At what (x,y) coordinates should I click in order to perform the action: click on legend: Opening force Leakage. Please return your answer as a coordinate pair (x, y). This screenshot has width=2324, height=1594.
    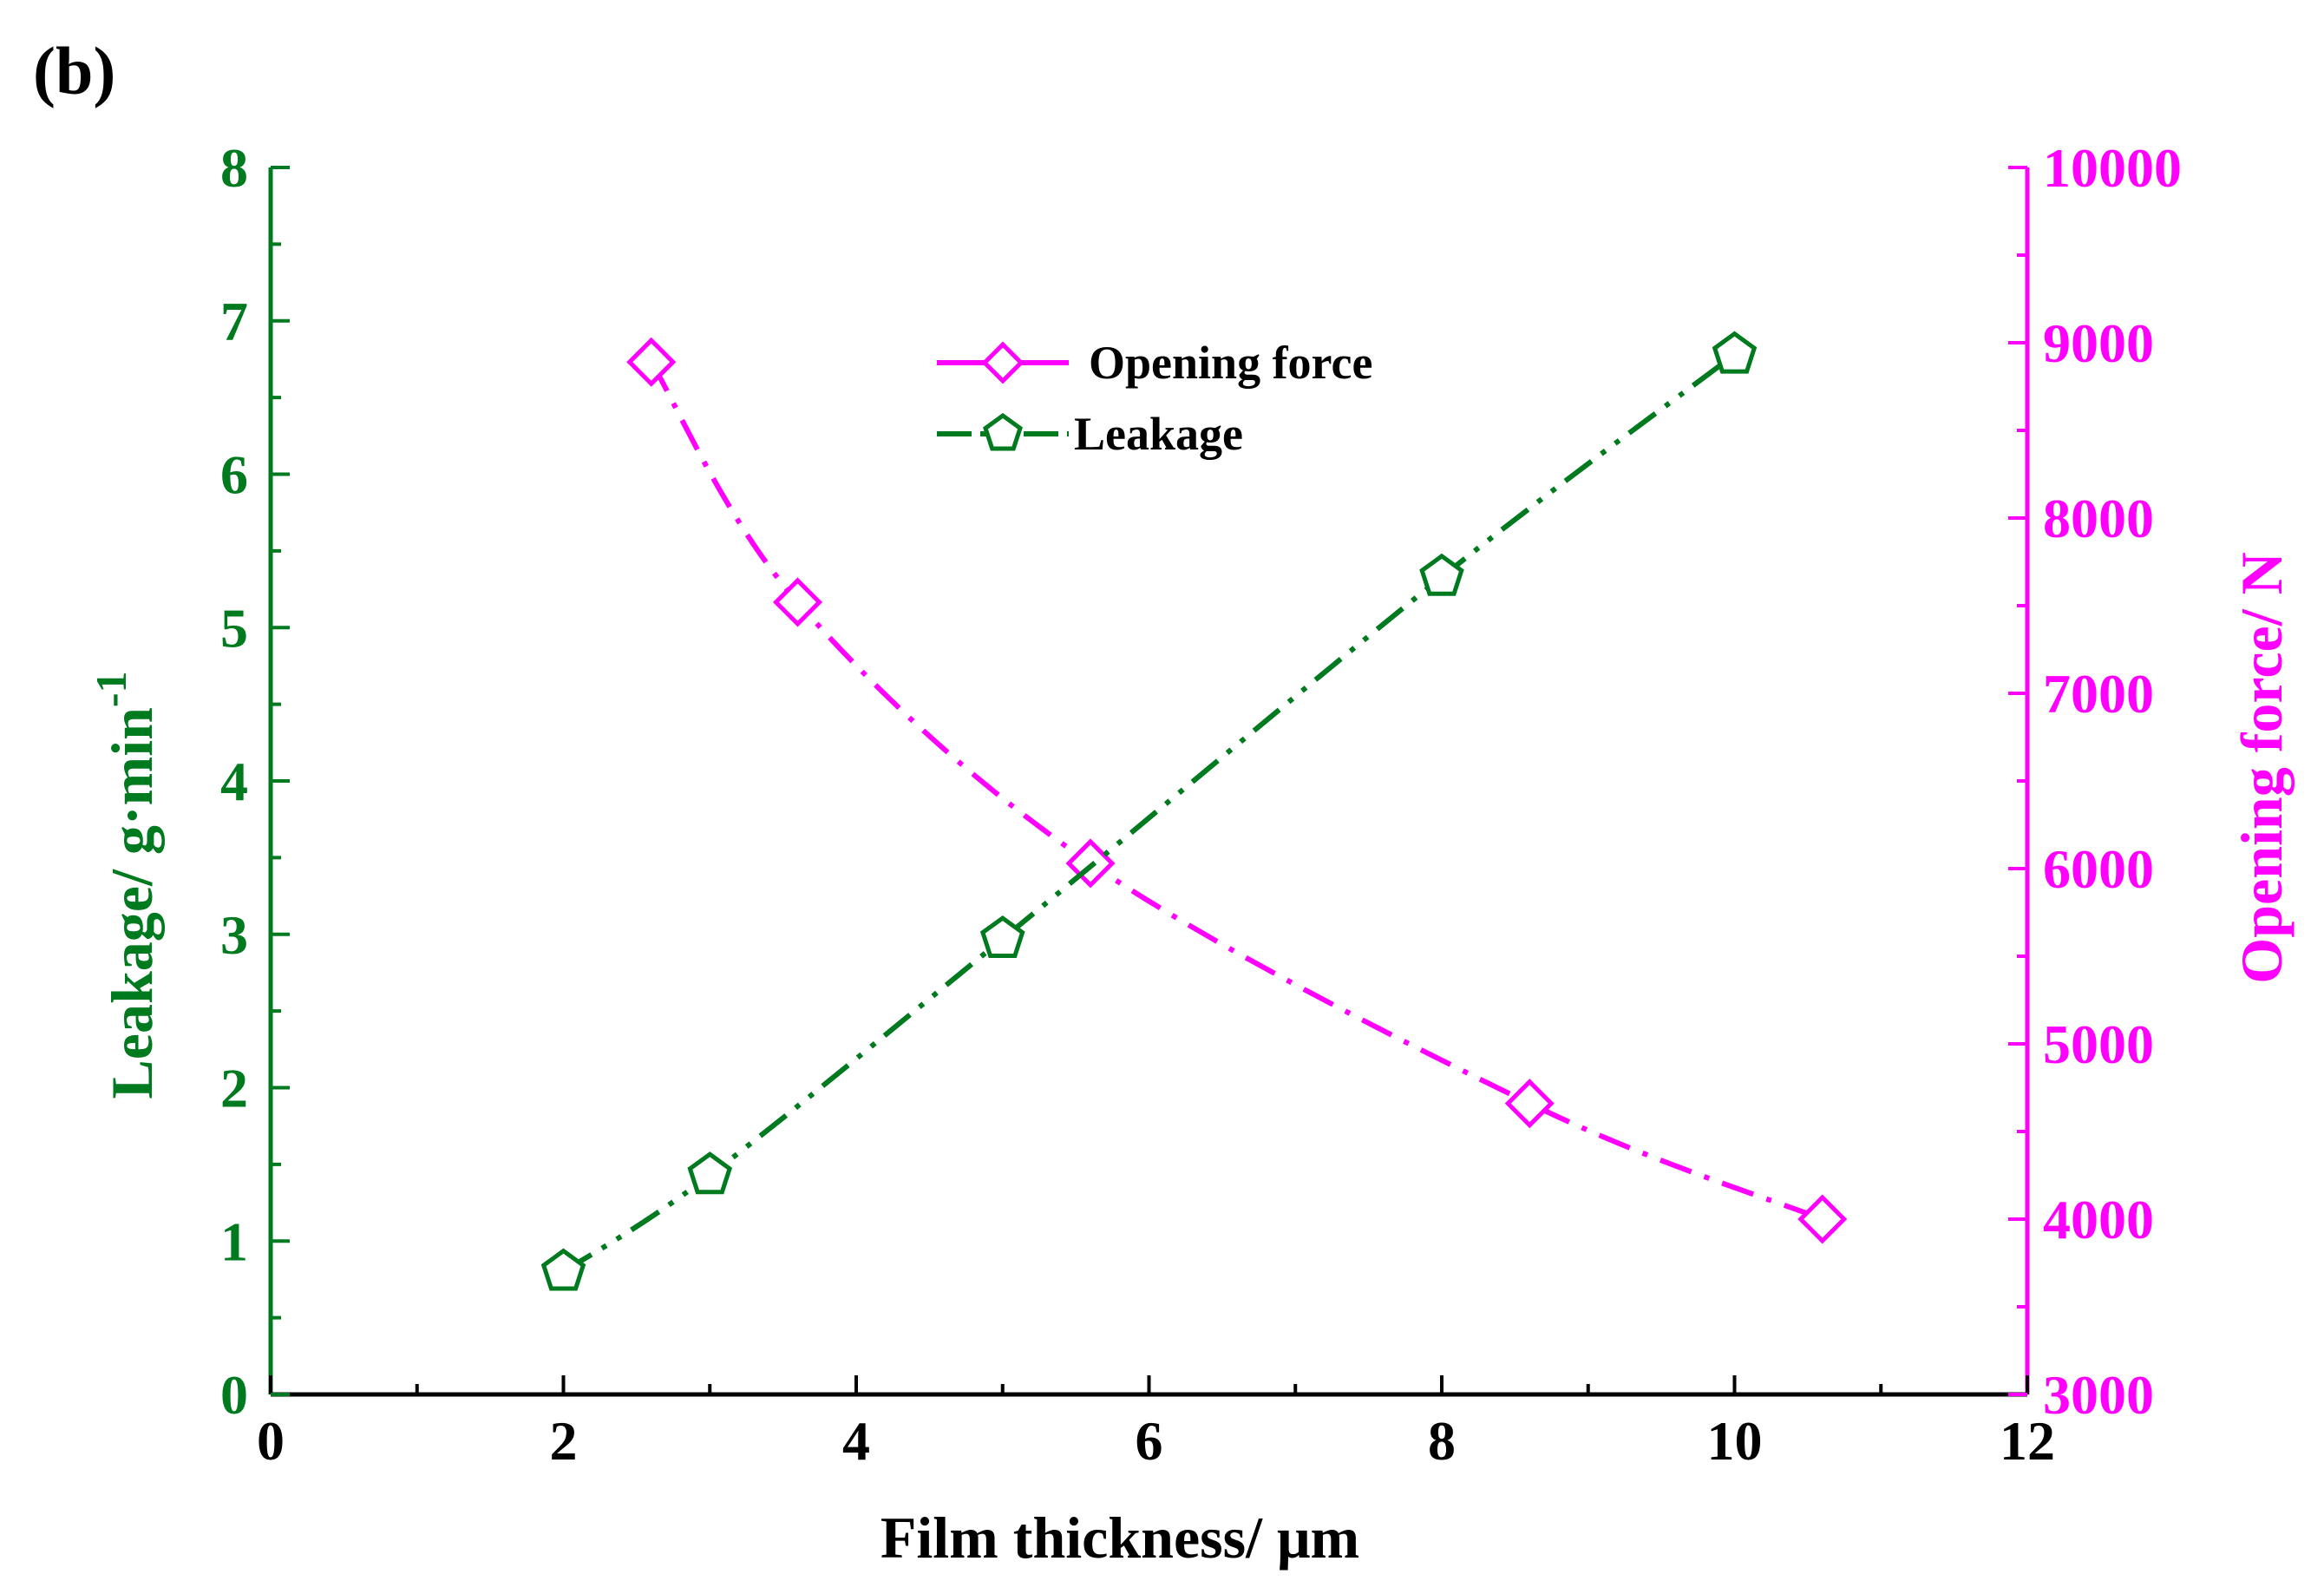
    Looking at the image, I should click on (1155, 398).